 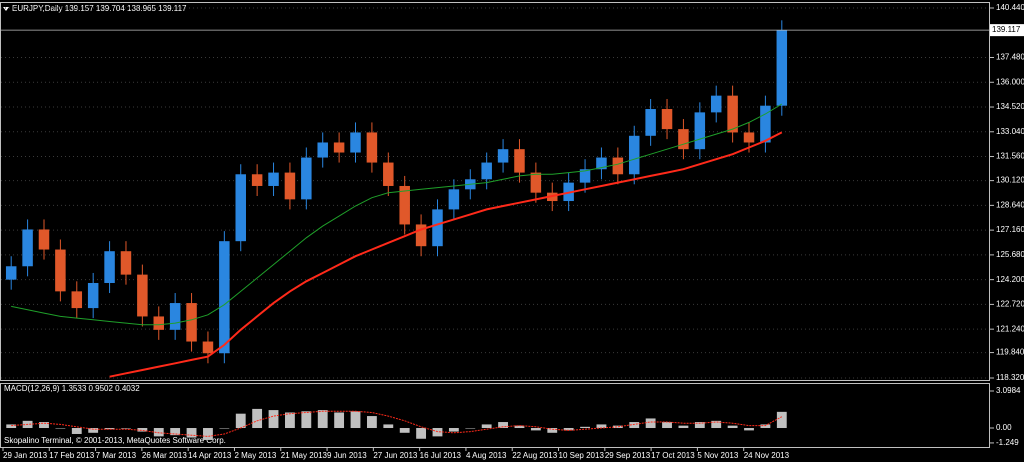 I want to click on x-tick-label: 17 Feb 2013, so click(x=71, y=455).